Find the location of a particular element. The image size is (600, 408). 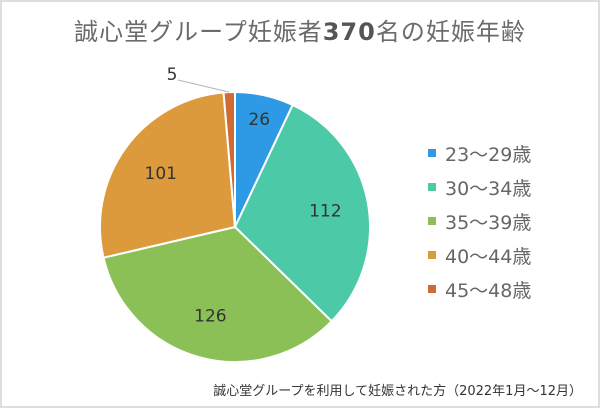

legend-label: 40～44歳 is located at coordinates (488, 256).